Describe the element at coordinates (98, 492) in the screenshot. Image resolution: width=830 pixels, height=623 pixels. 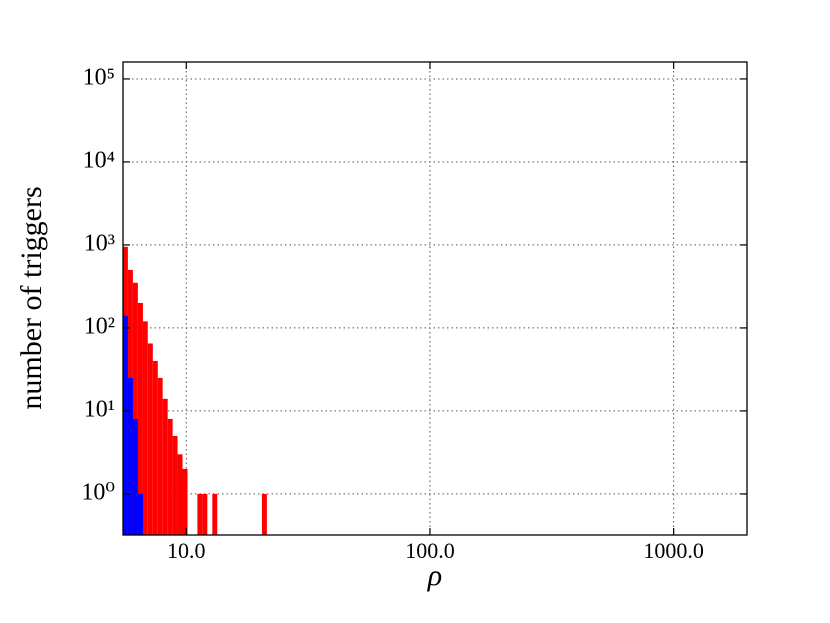
I see `y-tick-label: 10⁰` at that location.